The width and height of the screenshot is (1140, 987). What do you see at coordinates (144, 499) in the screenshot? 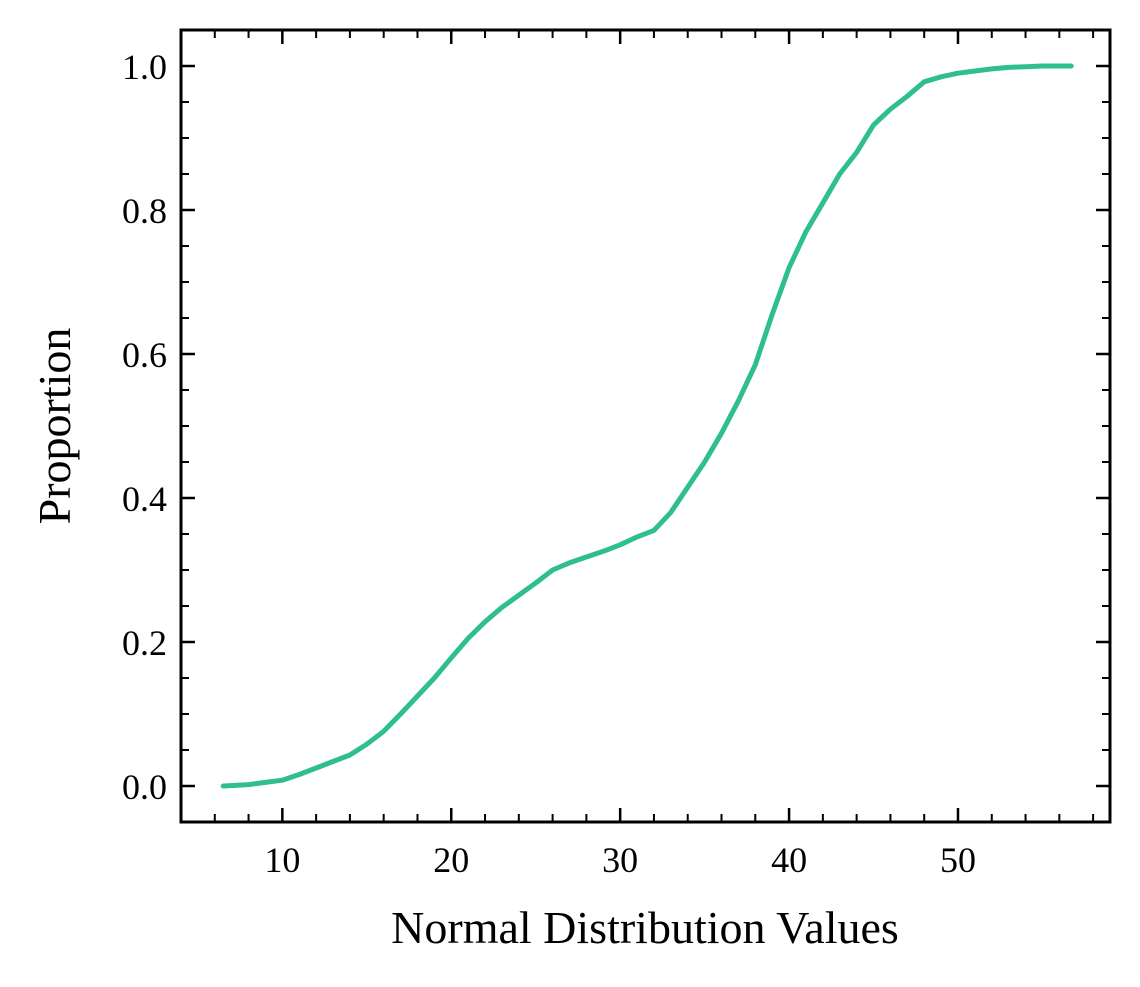
I see `y-tick-label: 0.4` at bounding box center [144, 499].